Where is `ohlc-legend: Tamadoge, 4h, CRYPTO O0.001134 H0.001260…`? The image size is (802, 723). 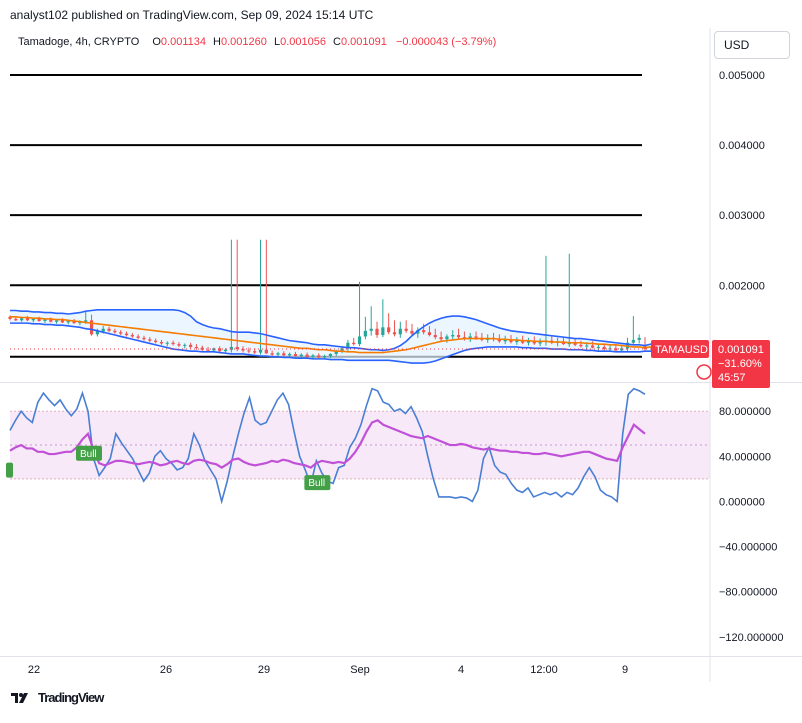 ohlc-legend: Tamadoge, 4h, CRYPTO O0.001134 H0.001260… is located at coordinates (257, 42).